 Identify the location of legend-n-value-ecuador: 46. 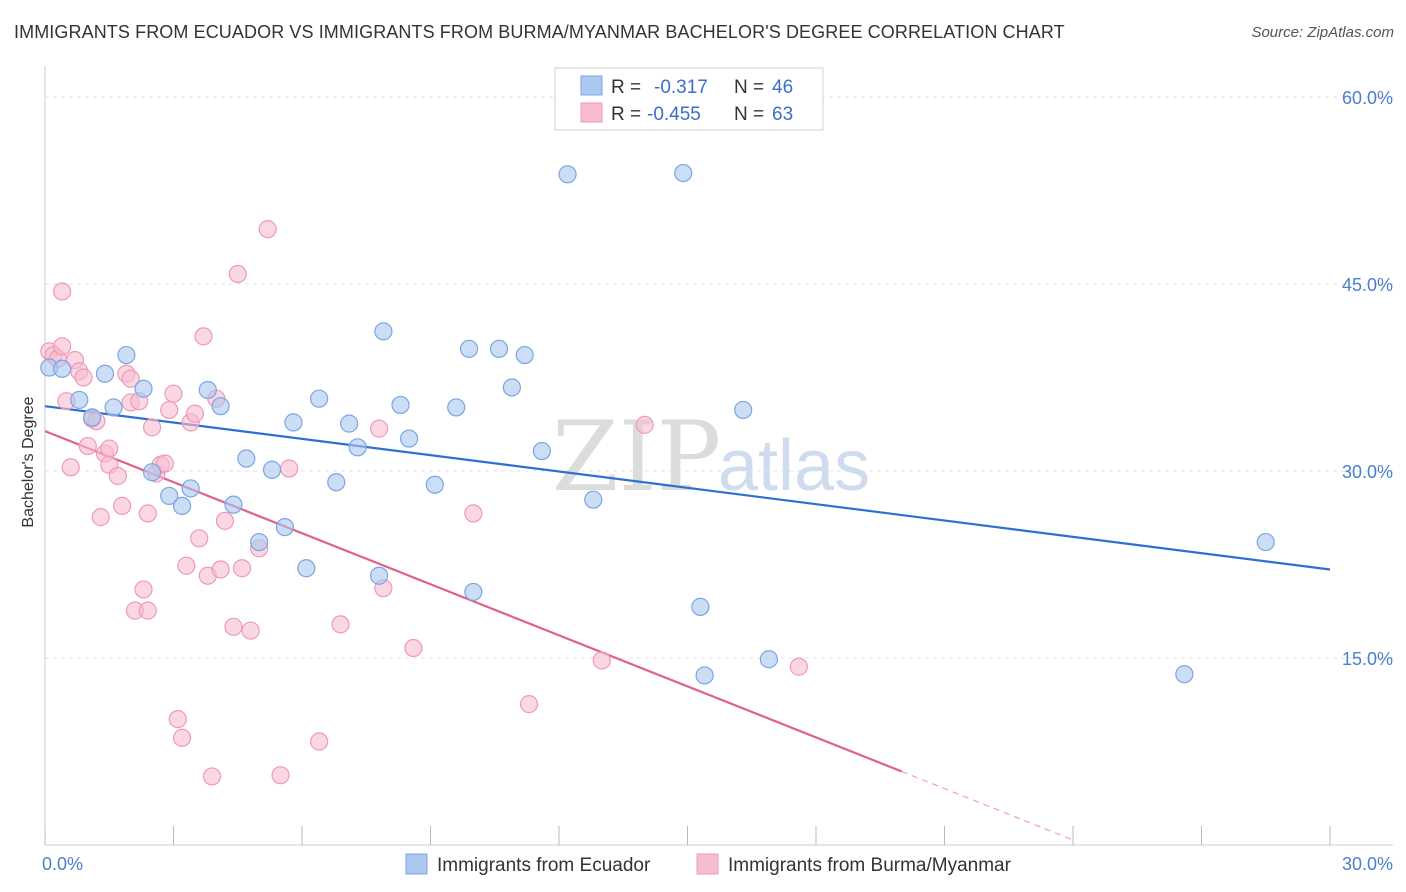
(782, 87).